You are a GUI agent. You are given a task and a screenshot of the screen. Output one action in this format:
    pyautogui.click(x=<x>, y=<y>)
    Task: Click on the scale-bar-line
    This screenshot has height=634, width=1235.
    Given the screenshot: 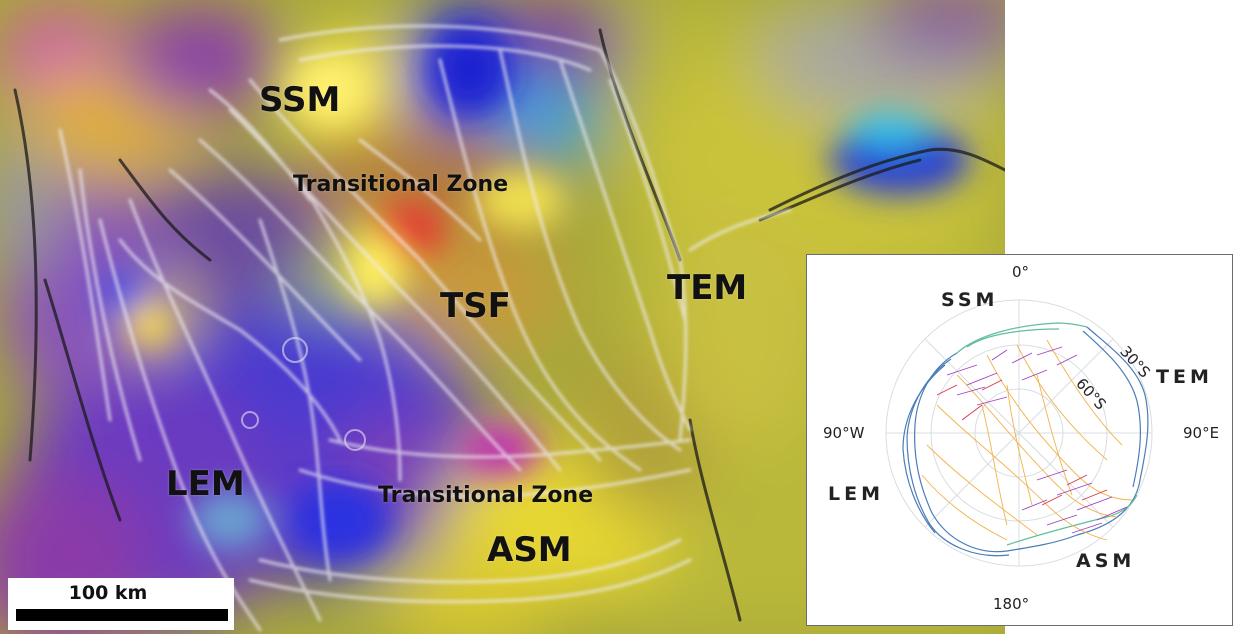 What is the action you would take?
    pyautogui.click(x=122, y=615)
    